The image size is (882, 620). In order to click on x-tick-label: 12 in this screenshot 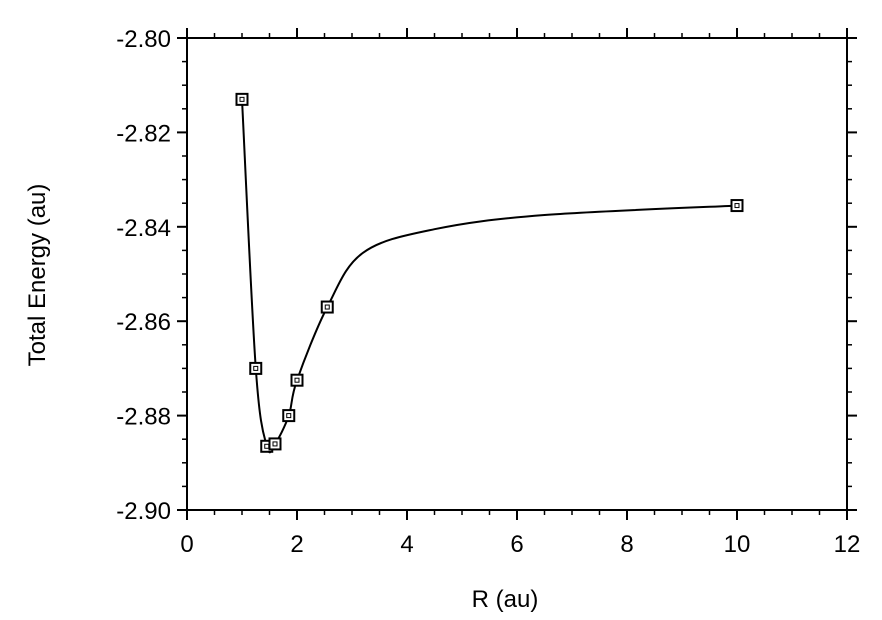, I will do `click(847, 544)`.